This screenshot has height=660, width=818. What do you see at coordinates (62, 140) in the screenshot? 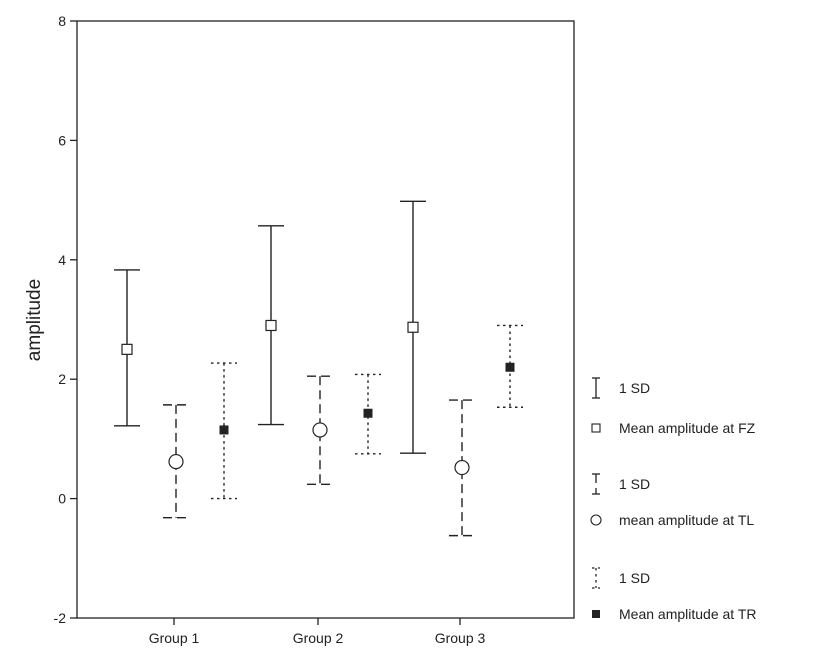
I see `y-tick-label: 6` at bounding box center [62, 140].